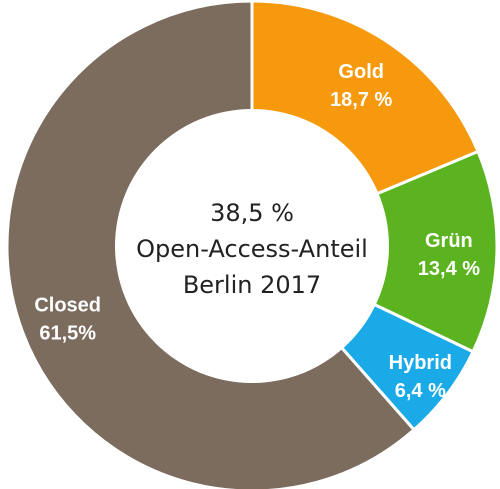 The height and width of the screenshot is (489, 500). Describe the element at coordinates (361, 100) in the screenshot. I see `slice-value-gold: 18,7 %` at that location.